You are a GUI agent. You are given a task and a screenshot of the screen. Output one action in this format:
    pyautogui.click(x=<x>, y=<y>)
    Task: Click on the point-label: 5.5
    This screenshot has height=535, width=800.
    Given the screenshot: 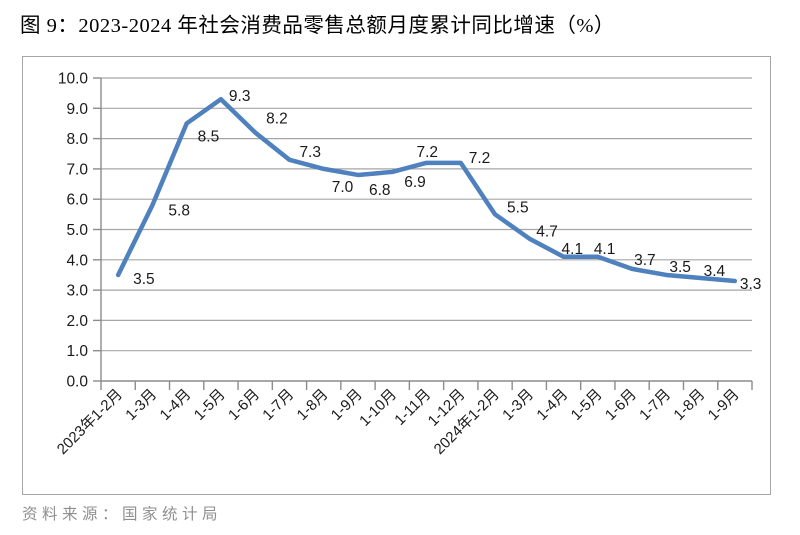 What is the action you would take?
    pyautogui.click(x=518, y=207)
    